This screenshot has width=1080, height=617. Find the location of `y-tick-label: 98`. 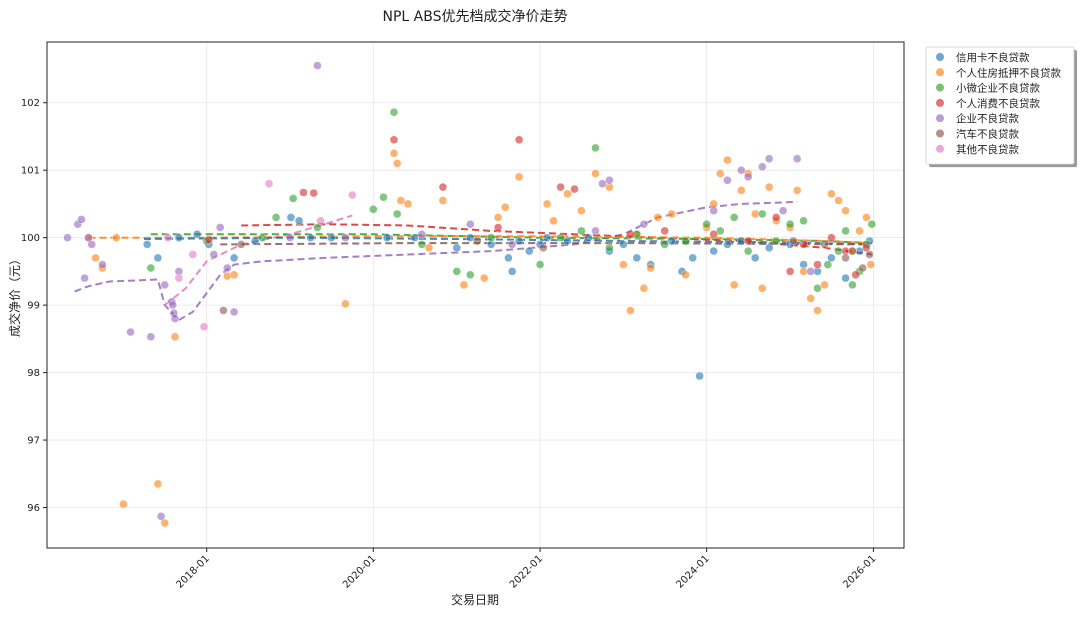

y-tick-label: 98 is located at coordinates (33, 373).